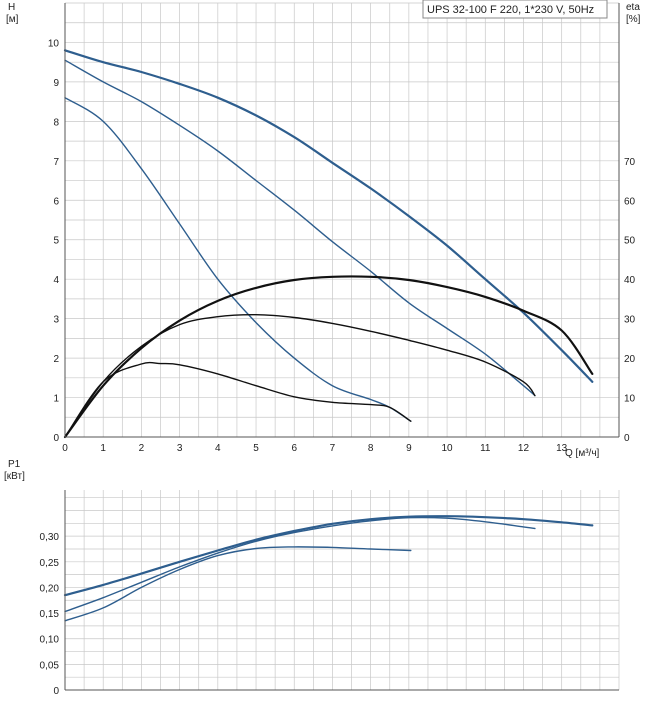  Describe the element at coordinates (56, 201) in the screenshot. I see `head-tick-label: 6` at that location.